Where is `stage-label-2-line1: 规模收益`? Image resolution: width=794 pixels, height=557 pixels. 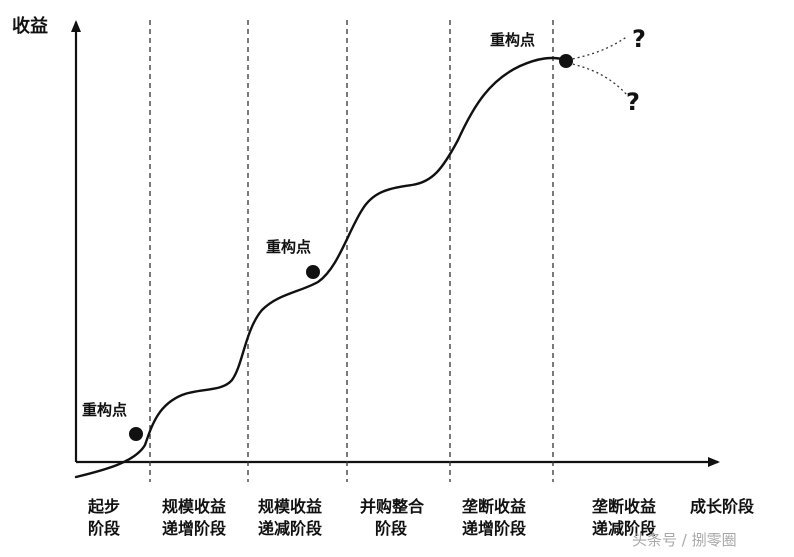
stage-label-2-line1: 规模收益 is located at coordinates (194, 506).